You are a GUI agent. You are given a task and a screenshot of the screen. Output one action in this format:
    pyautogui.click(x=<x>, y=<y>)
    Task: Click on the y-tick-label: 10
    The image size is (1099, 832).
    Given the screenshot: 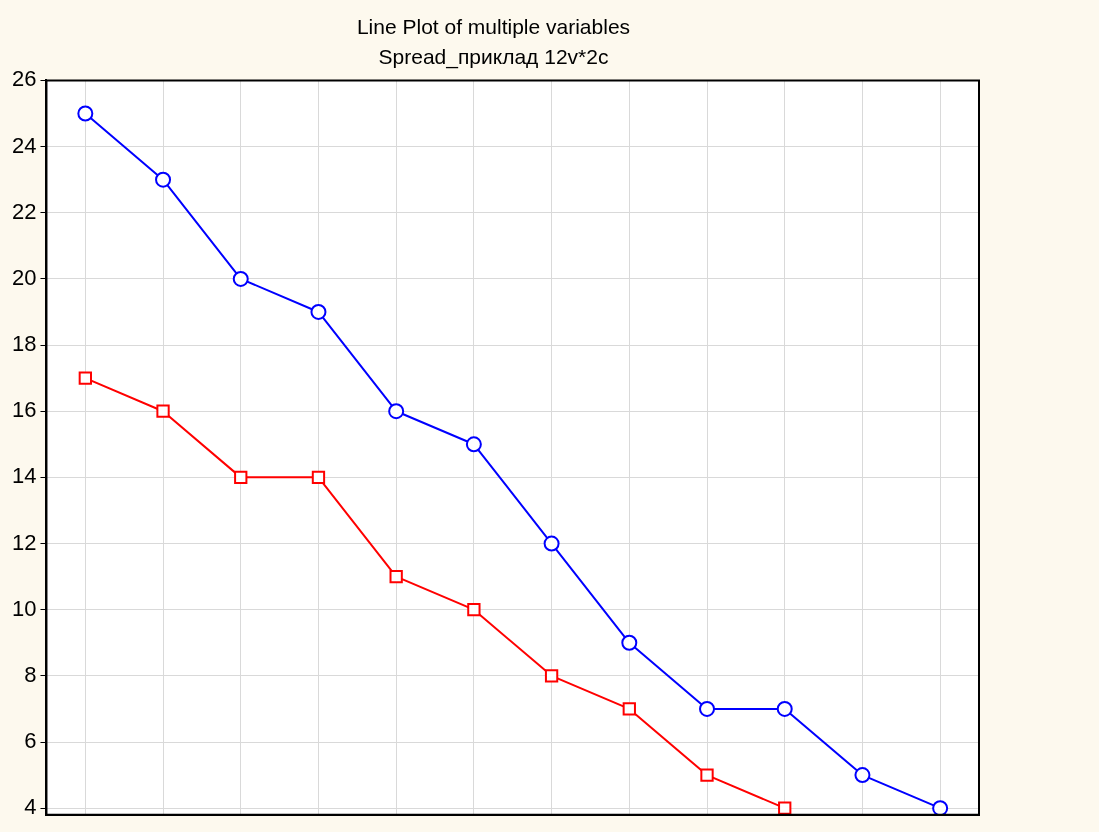 What is the action you would take?
    pyautogui.click(x=24, y=608)
    